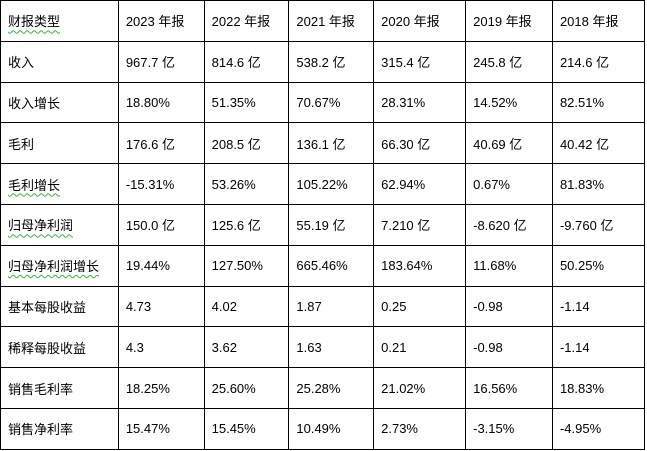 The image size is (647, 451). What do you see at coordinates (598, 428) in the screenshot?
I see `table-cell: -4.95%` at bounding box center [598, 428].